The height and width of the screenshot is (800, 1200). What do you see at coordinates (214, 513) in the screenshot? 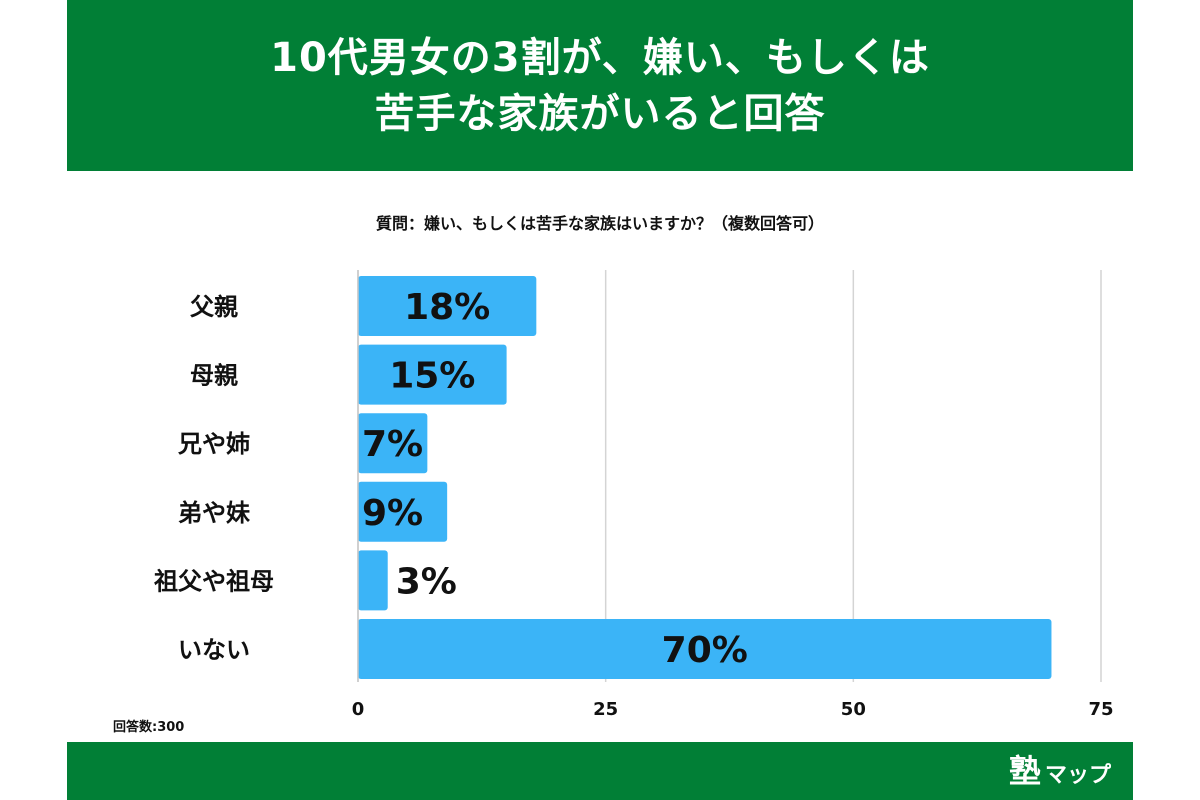
I see `category-label: 弟や妹` at bounding box center [214, 513].